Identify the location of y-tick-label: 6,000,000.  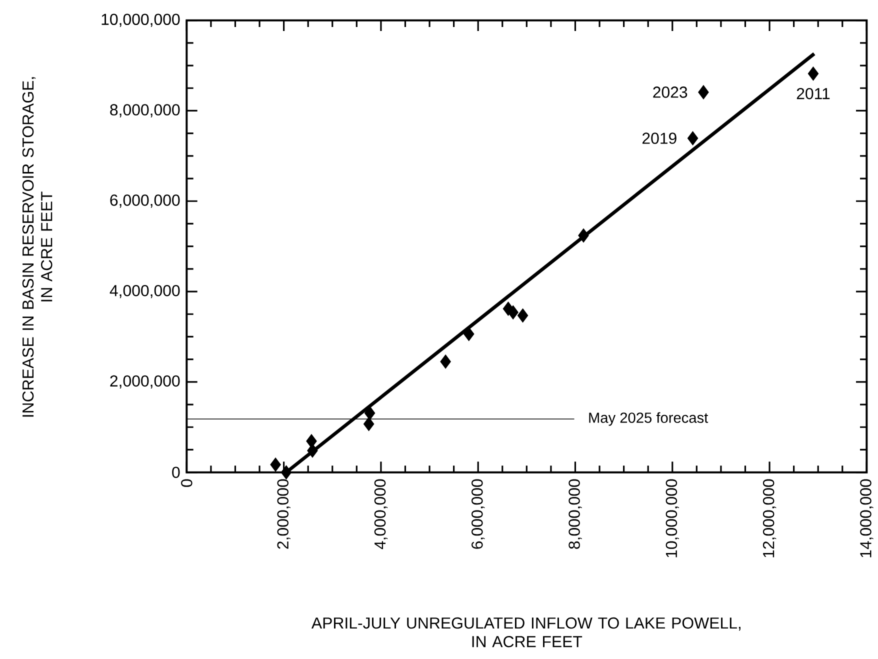
(145, 201).